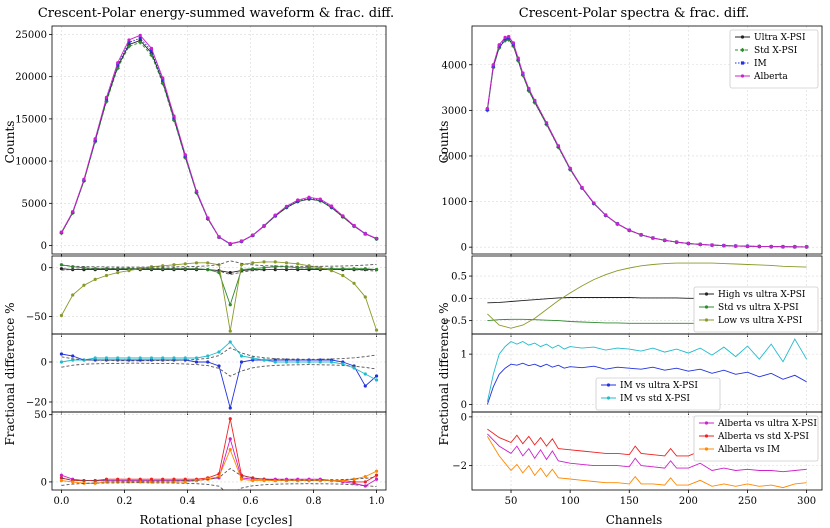  What do you see at coordinates (31, 119) in the screenshot?
I see `y-tick-label: 15000` at bounding box center [31, 119].